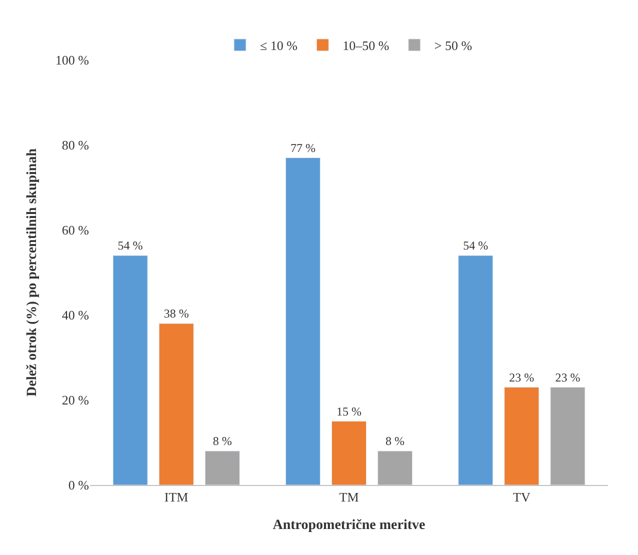 The width and height of the screenshot is (638, 555). What do you see at coordinates (72, 60) in the screenshot?
I see `y-tick-label: 100 %` at bounding box center [72, 60].